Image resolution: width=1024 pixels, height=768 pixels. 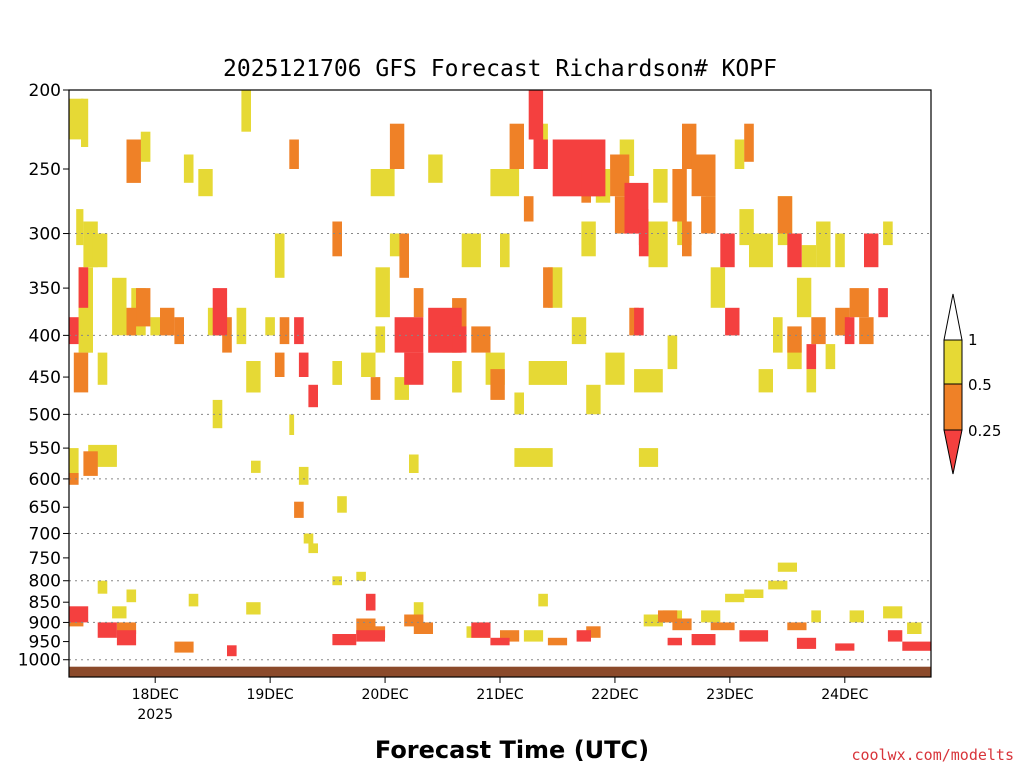 I want to click on ytick-label-350: 350, so click(x=45, y=289).